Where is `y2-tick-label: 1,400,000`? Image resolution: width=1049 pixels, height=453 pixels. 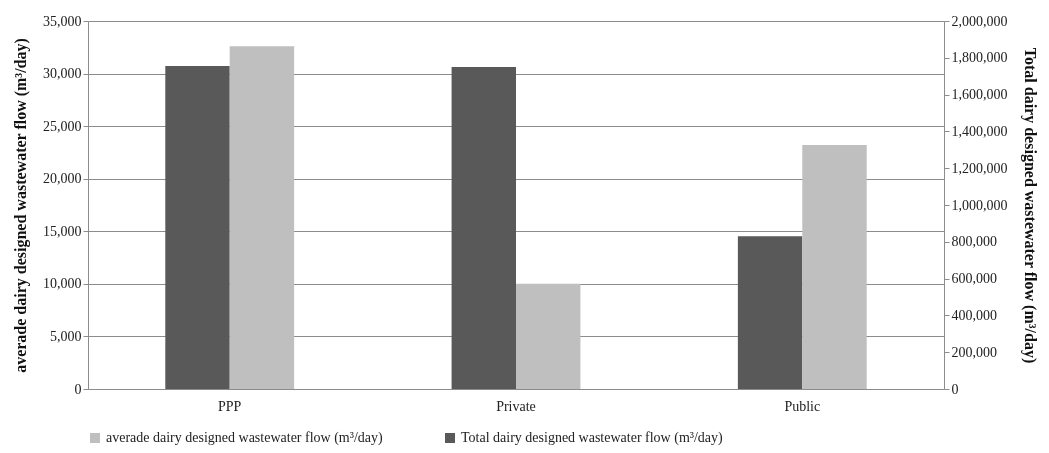 y2-tick-label: 1,400,000 is located at coordinates (979, 131).